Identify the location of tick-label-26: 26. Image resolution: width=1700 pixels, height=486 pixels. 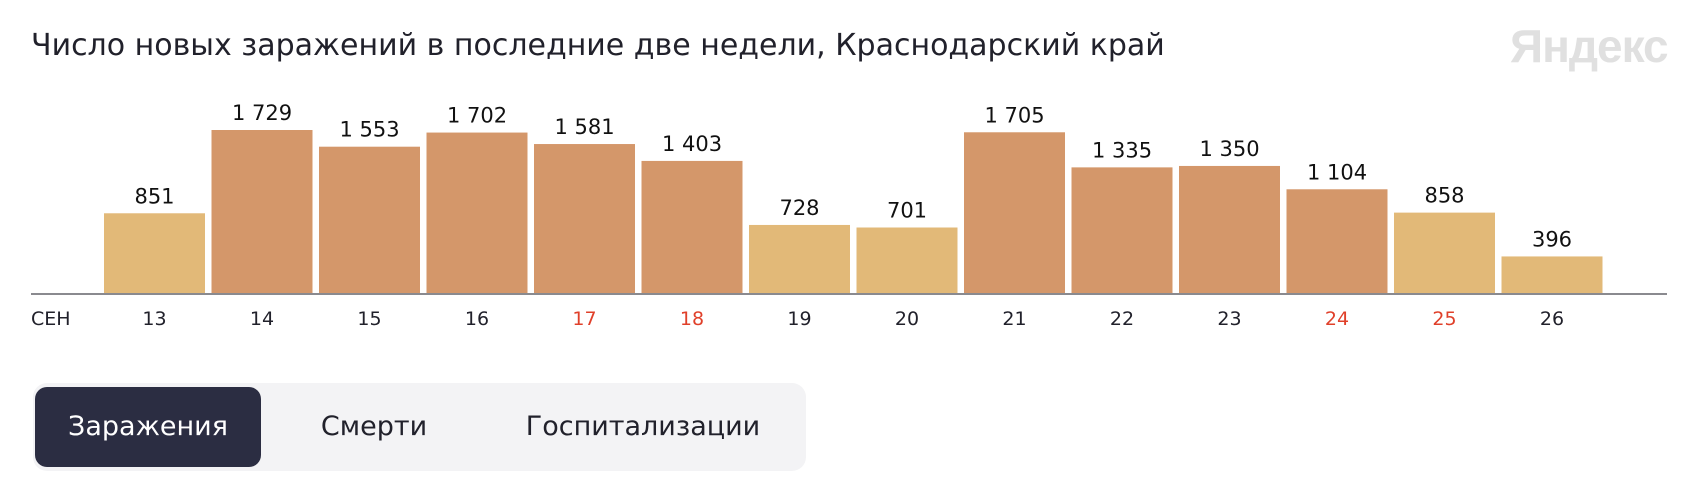
(1552, 319).